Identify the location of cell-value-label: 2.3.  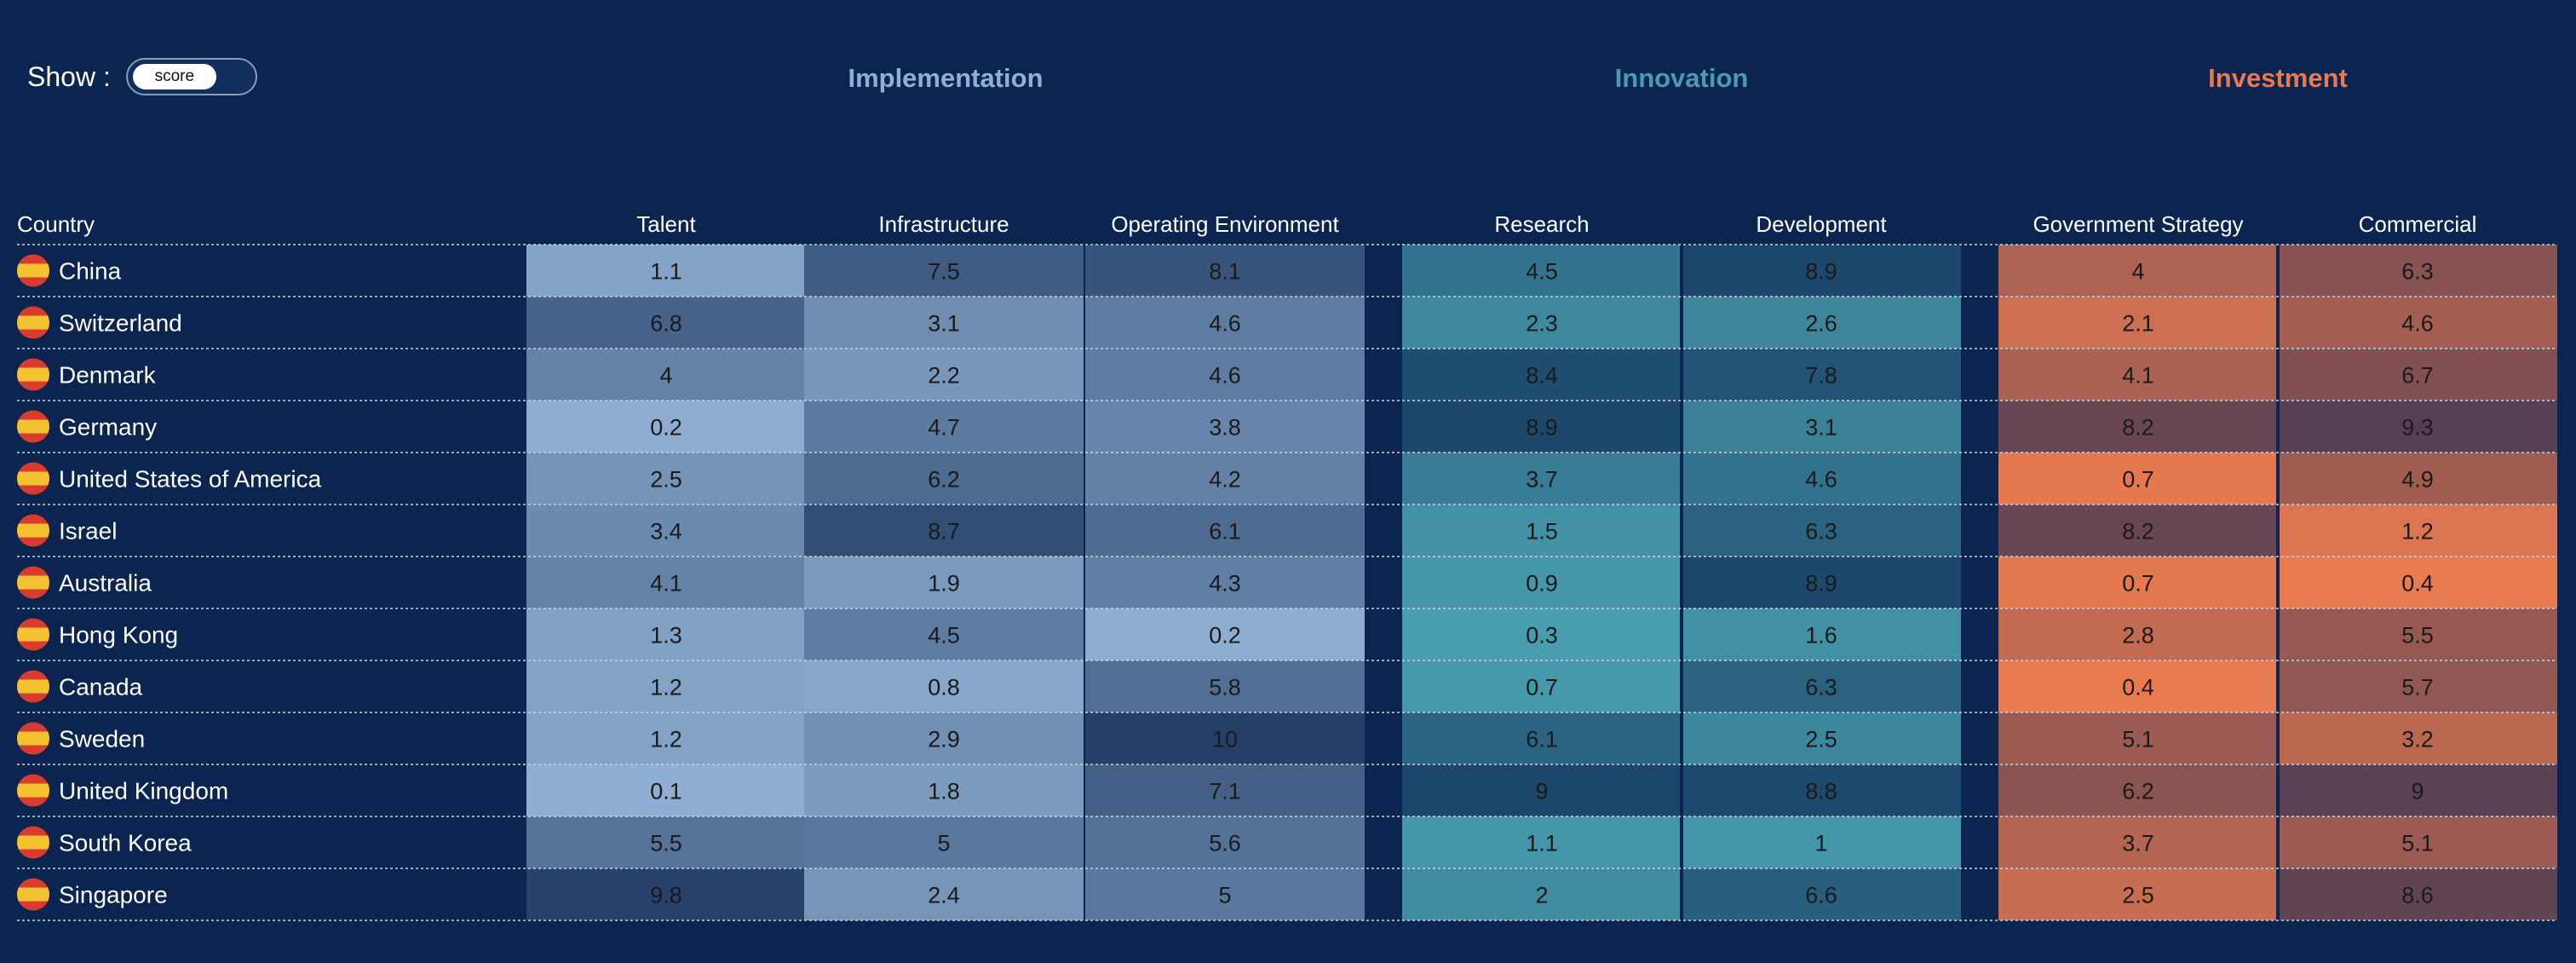
(1542, 324).